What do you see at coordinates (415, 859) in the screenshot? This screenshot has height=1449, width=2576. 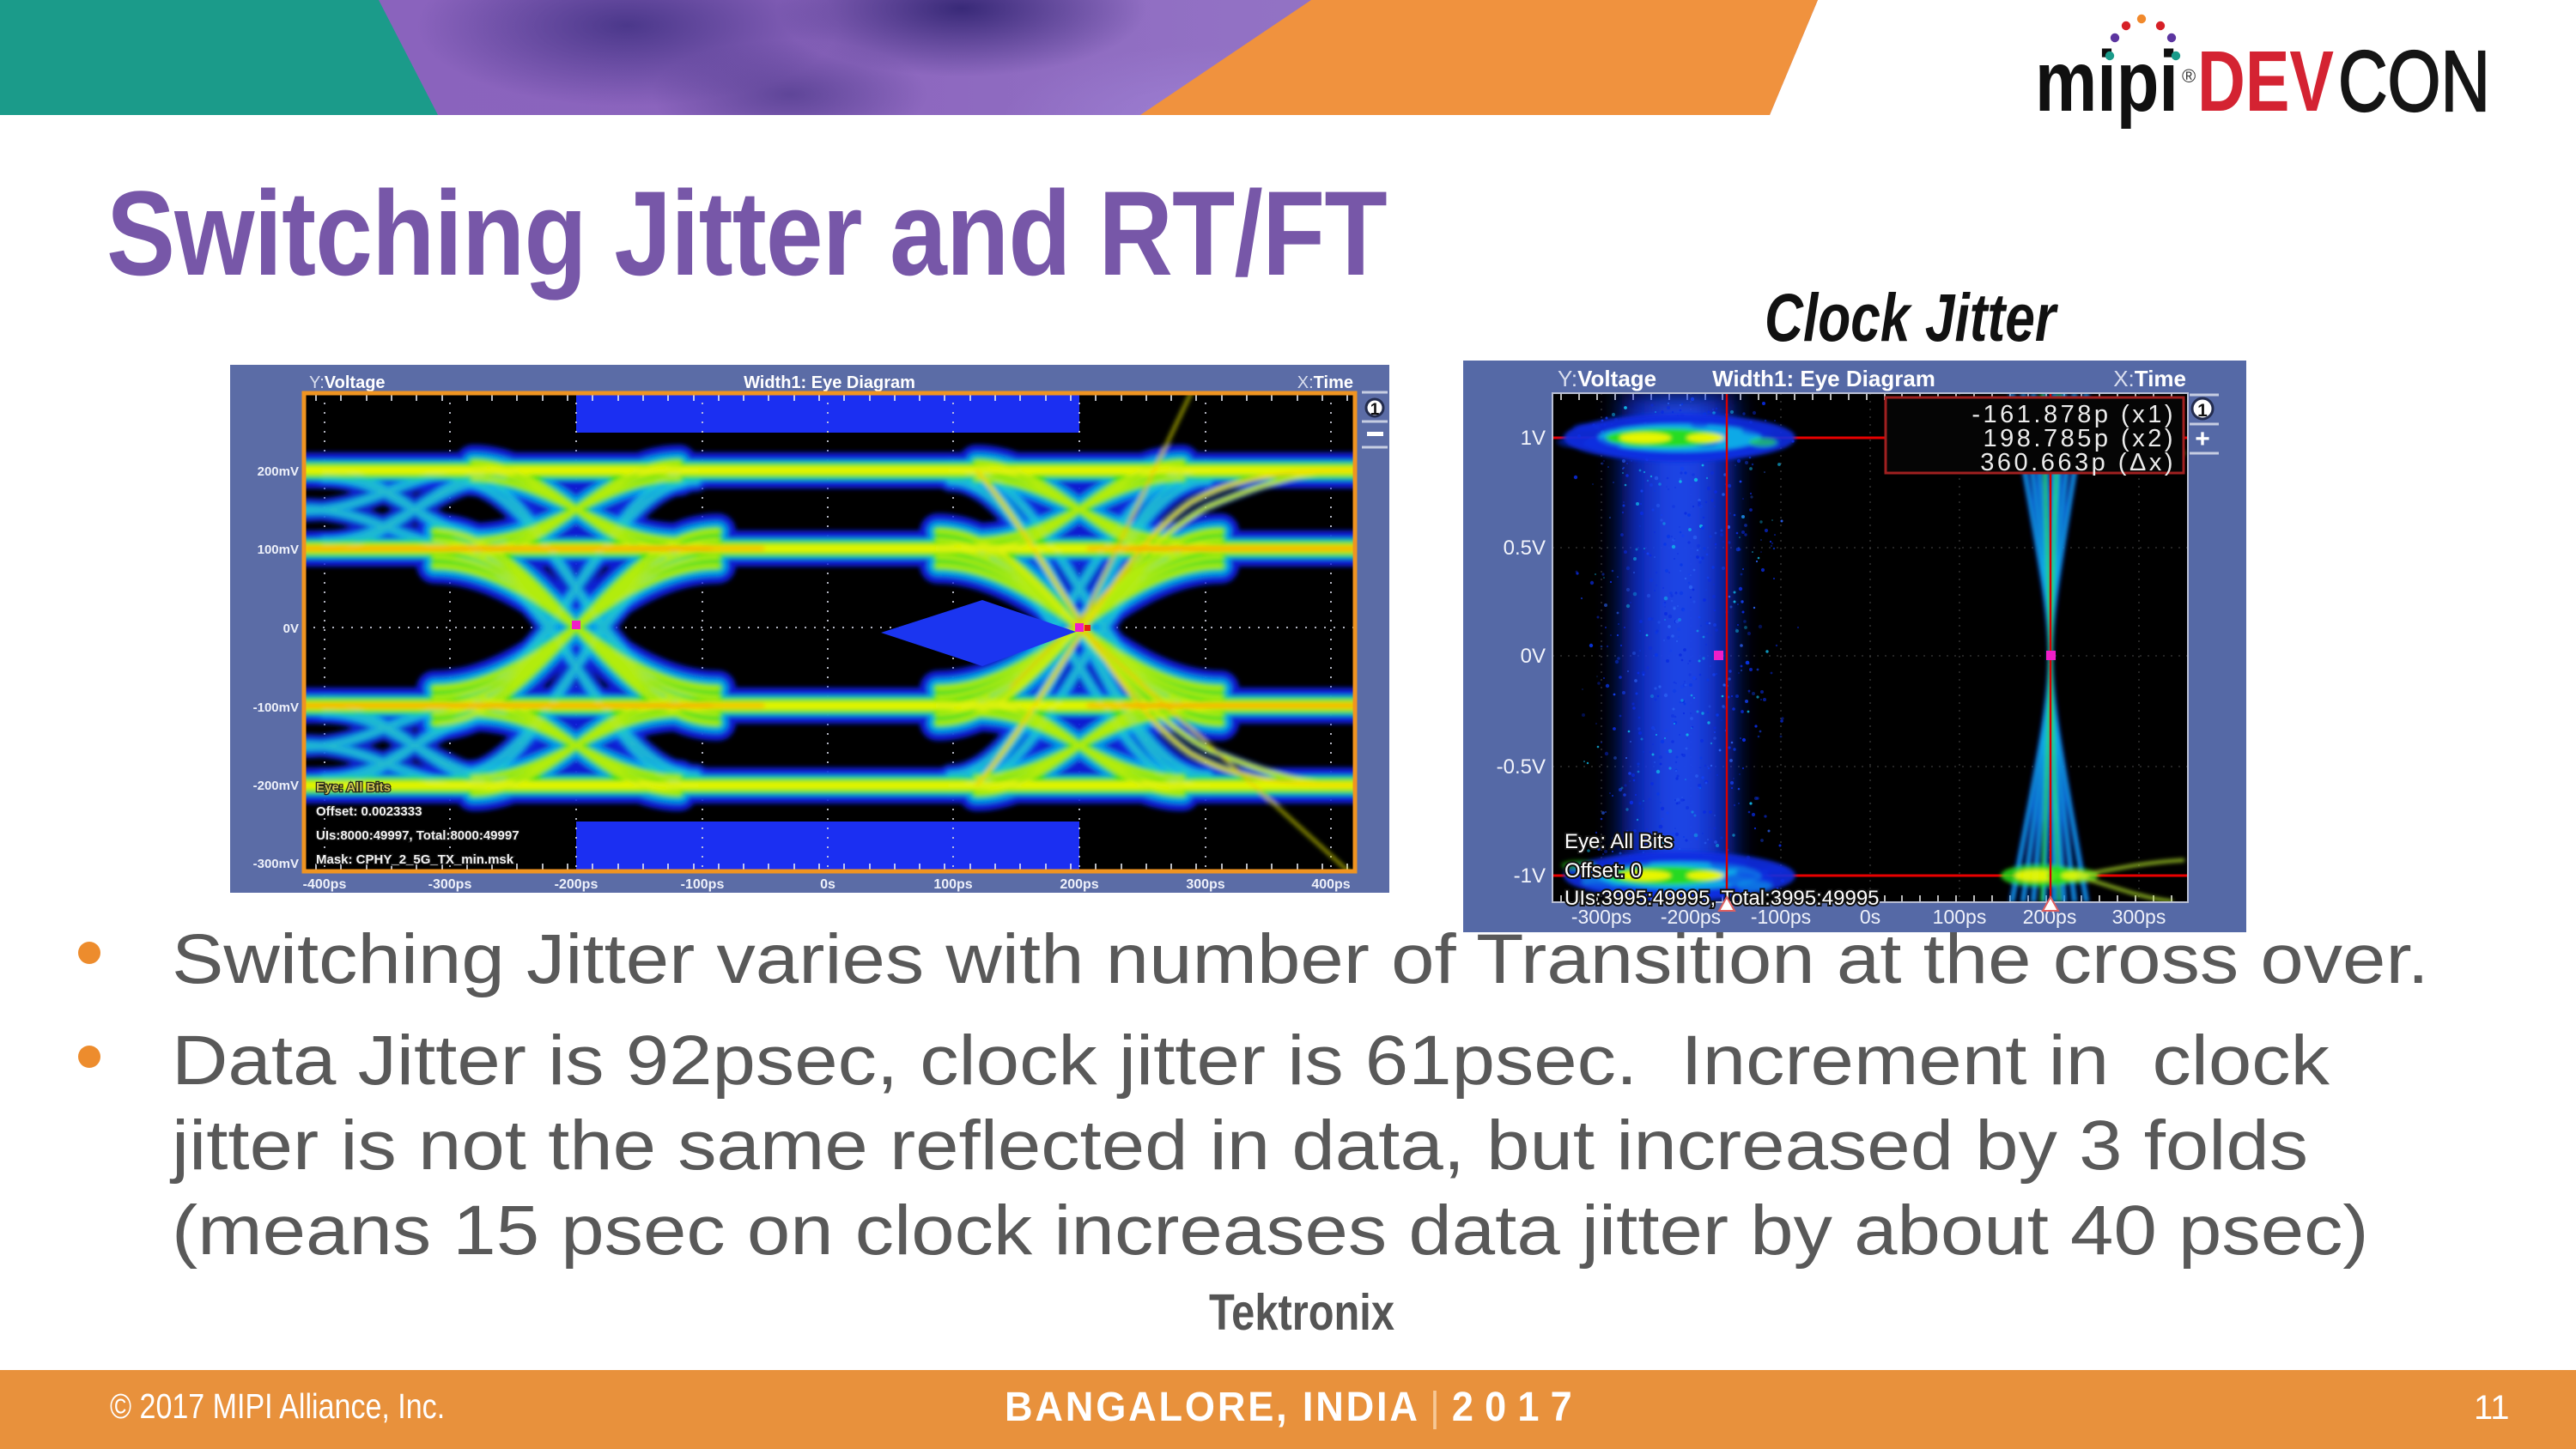 I see `svg-text: Mask: CPHY_2_5G_TX_min.msk` at bounding box center [415, 859].